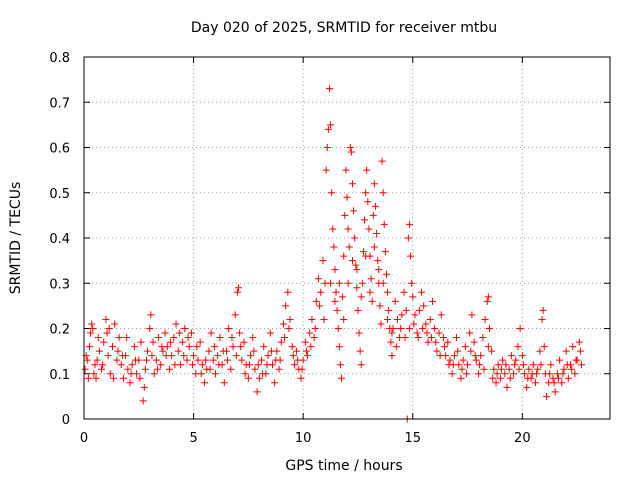 The height and width of the screenshot is (480, 640). Describe the element at coordinates (59, 103) in the screenshot. I see `y-tick-label: 0.7` at that location.